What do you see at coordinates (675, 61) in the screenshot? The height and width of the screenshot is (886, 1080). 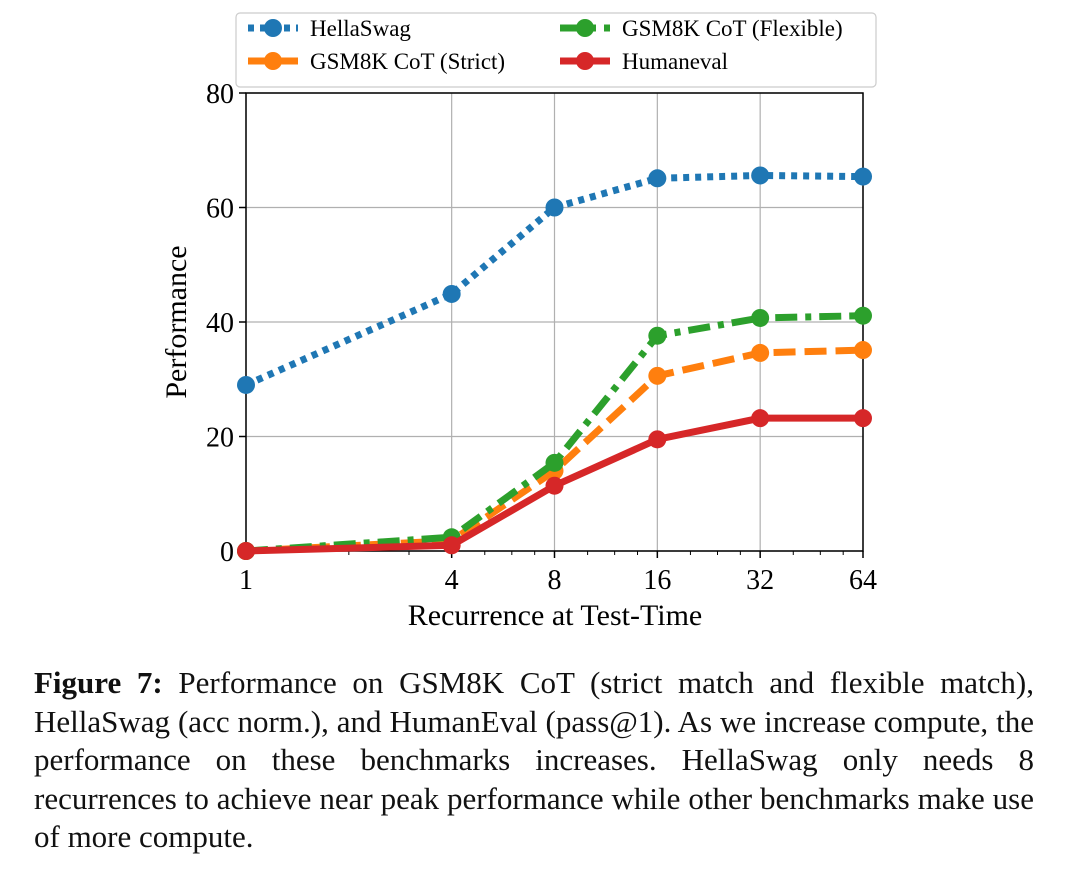 I see `legend-label: Humaneval` at bounding box center [675, 61].